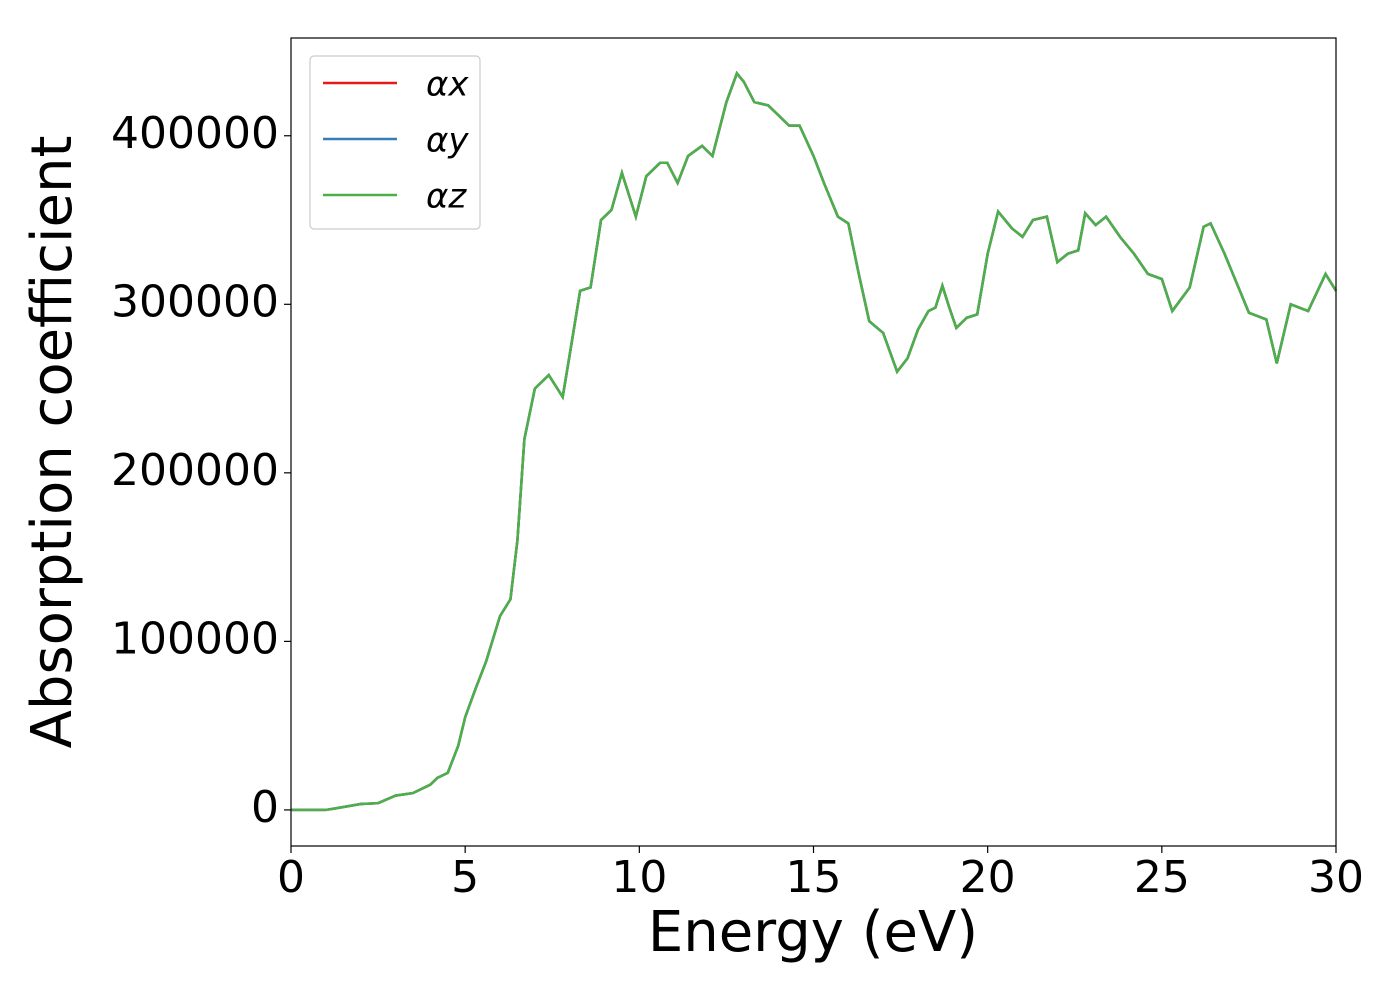 The image size is (1400, 1000). Describe the element at coordinates (52, 442) in the screenshot. I see `y-axis-label: Absorption coefficient` at that location.